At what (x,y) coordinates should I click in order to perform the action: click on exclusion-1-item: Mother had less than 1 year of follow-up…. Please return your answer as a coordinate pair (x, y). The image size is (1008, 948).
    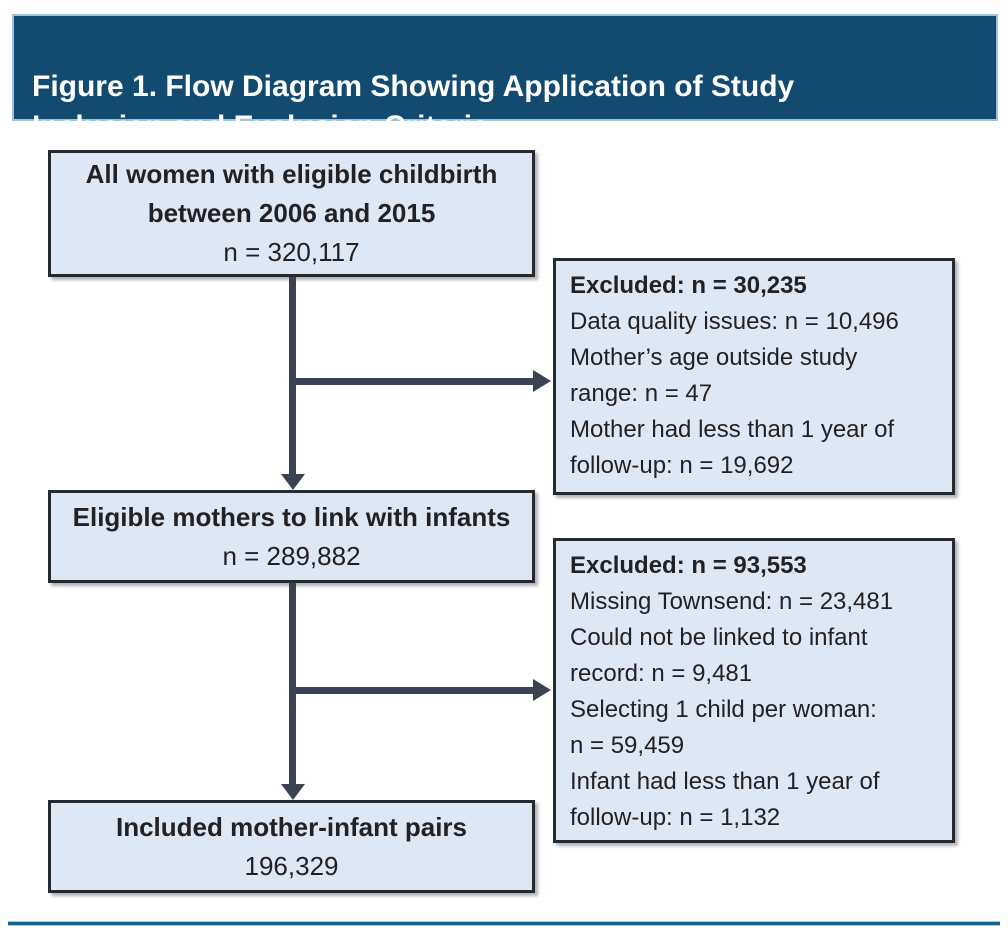
    Looking at the image, I should click on (732, 447).